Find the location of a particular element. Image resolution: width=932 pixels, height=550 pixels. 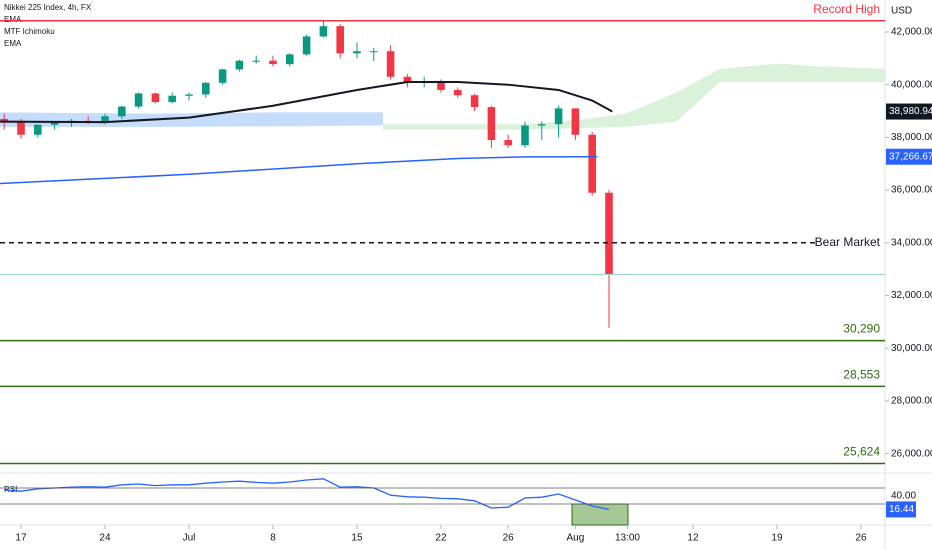

currency-label: USD is located at coordinates (901, 11).